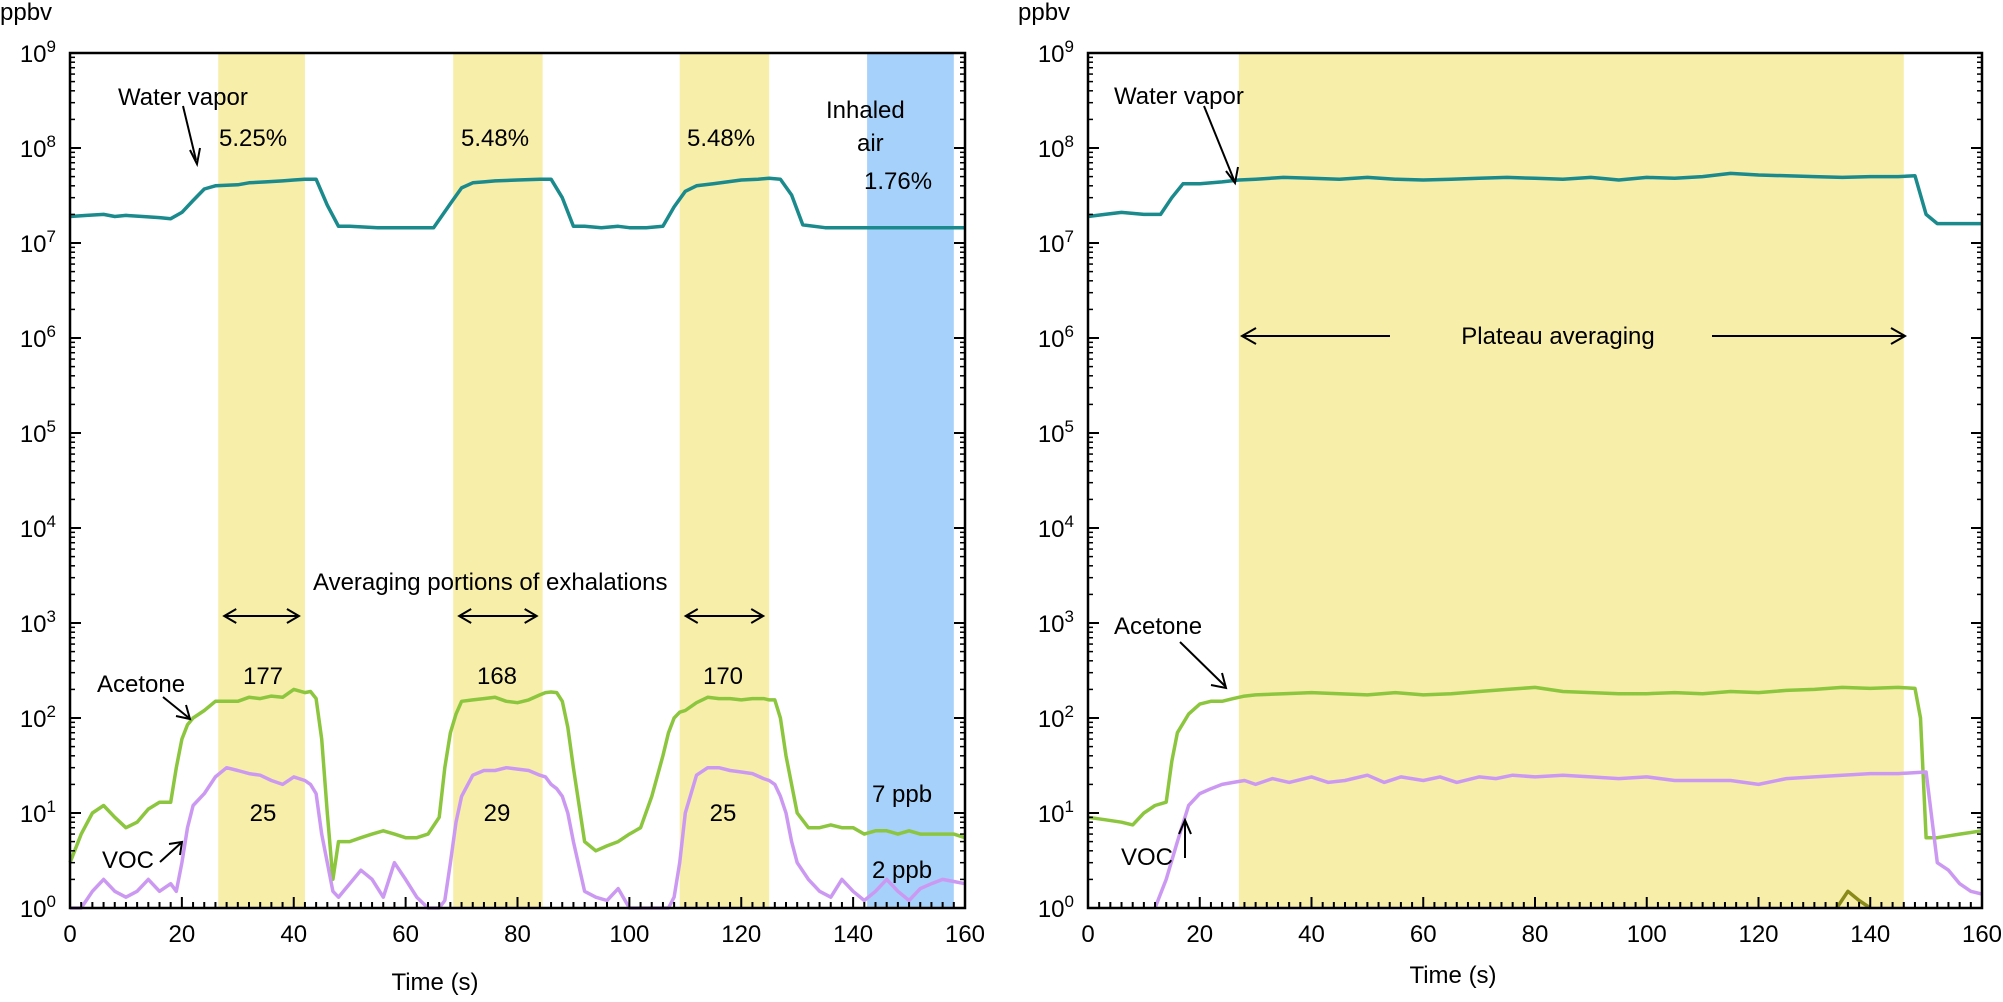 Image resolution: width=2003 pixels, height=1002 pixels. I want to click on pct-label-1: 5.25%, so click(253, 138).